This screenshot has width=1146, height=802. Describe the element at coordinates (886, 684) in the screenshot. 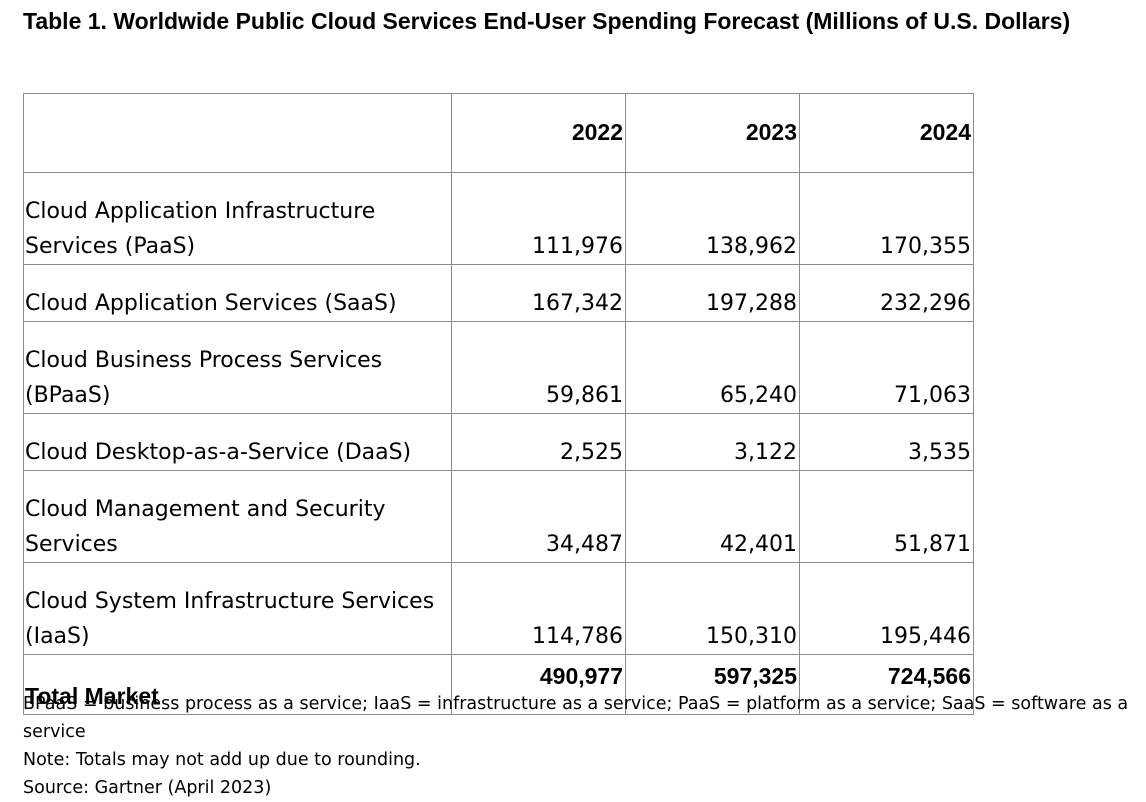

I see `total-value: 724,566` at that location.